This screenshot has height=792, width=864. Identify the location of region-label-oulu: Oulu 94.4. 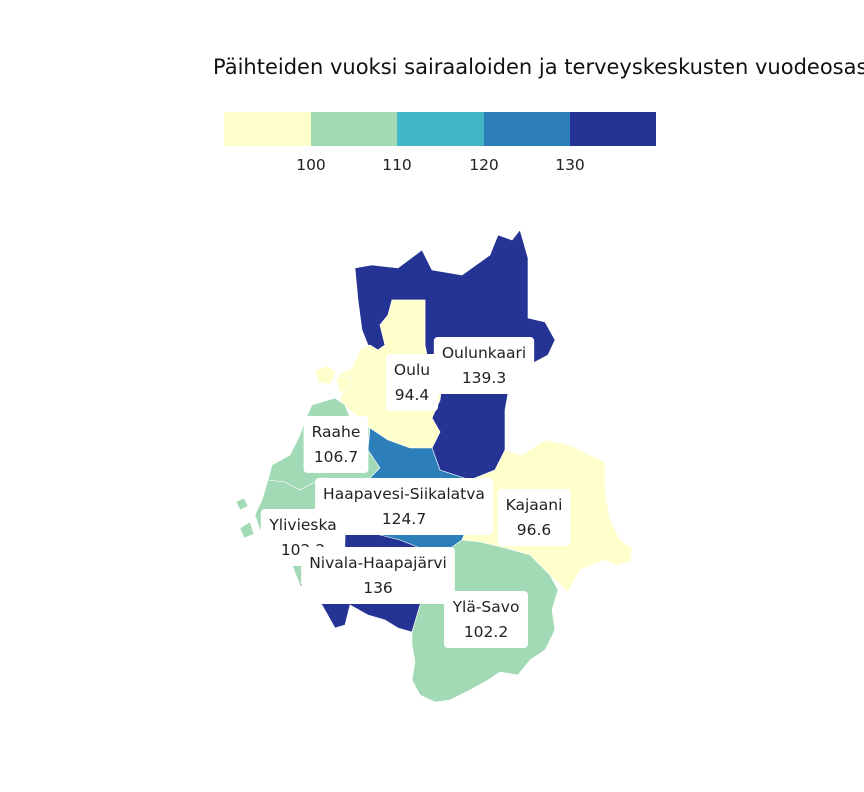
(412, 382).